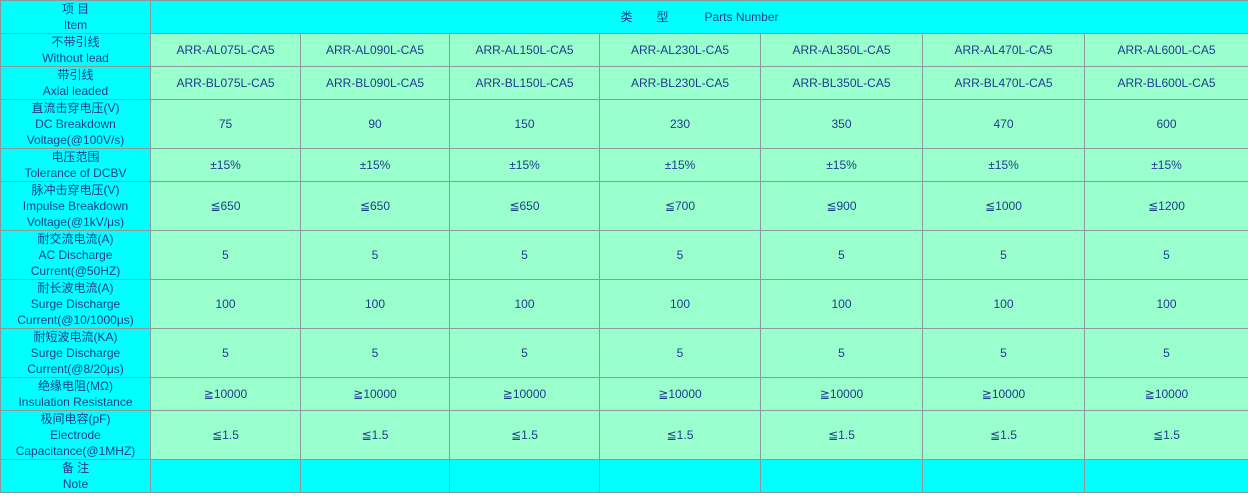 Image resolution: width=1248 pixels, height=502 pixels. What do you see at coordinates (524, 206) in the screenshot?
I see `value-cell: ≦650` at bounding box center [524, 206].